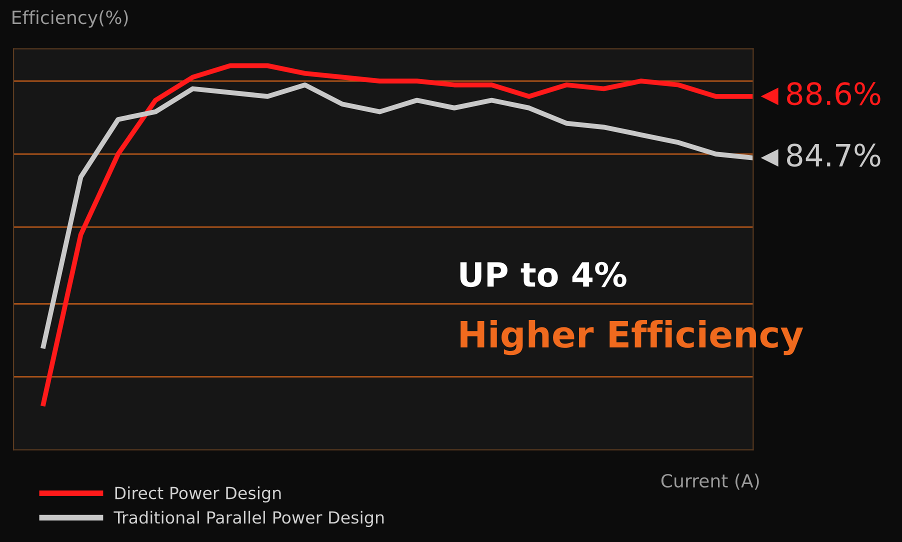 Image resolution: width=902 pixels, height=542 pixels. I want to click on annotation: UP to 4%, so click(543, 275).